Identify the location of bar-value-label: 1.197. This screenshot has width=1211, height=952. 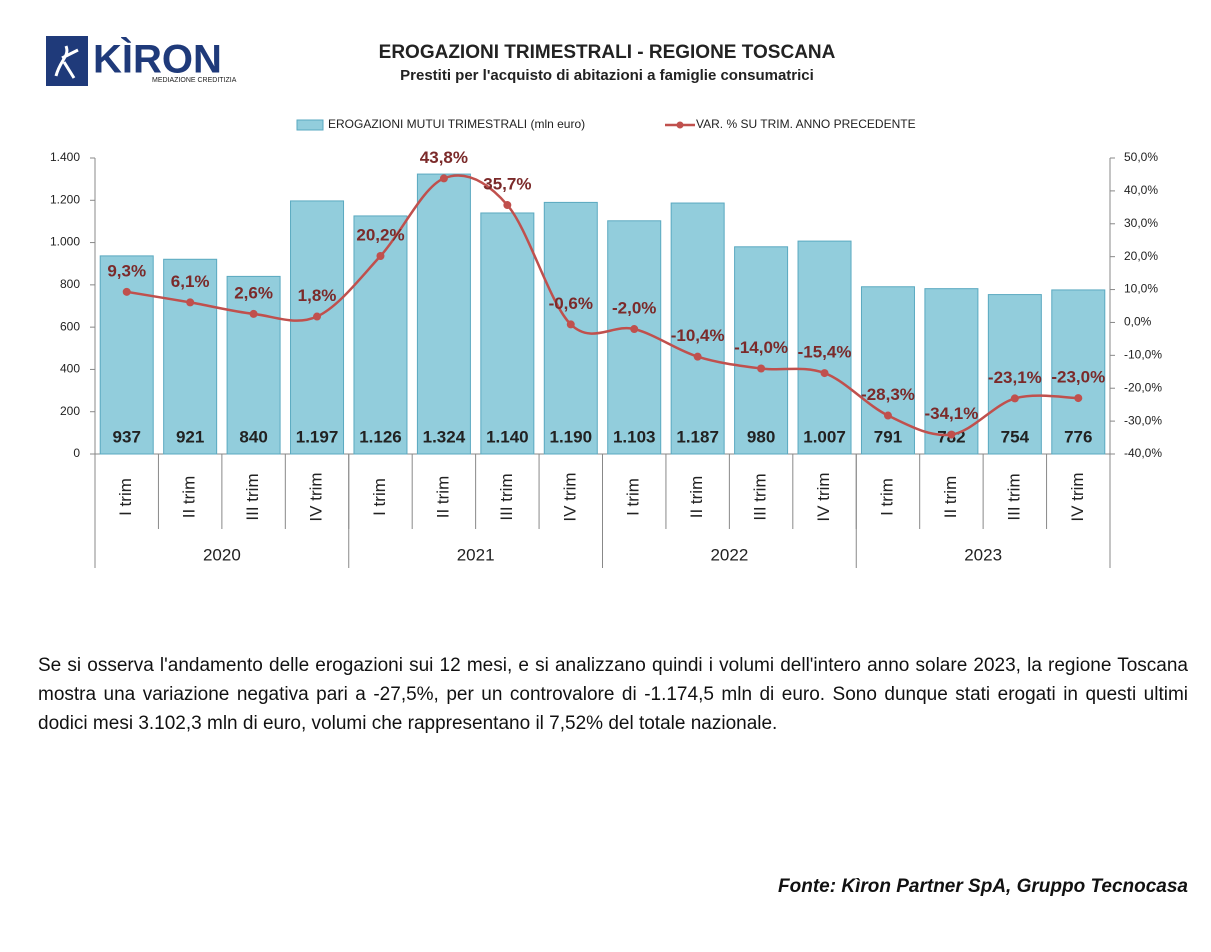
(317, 436).